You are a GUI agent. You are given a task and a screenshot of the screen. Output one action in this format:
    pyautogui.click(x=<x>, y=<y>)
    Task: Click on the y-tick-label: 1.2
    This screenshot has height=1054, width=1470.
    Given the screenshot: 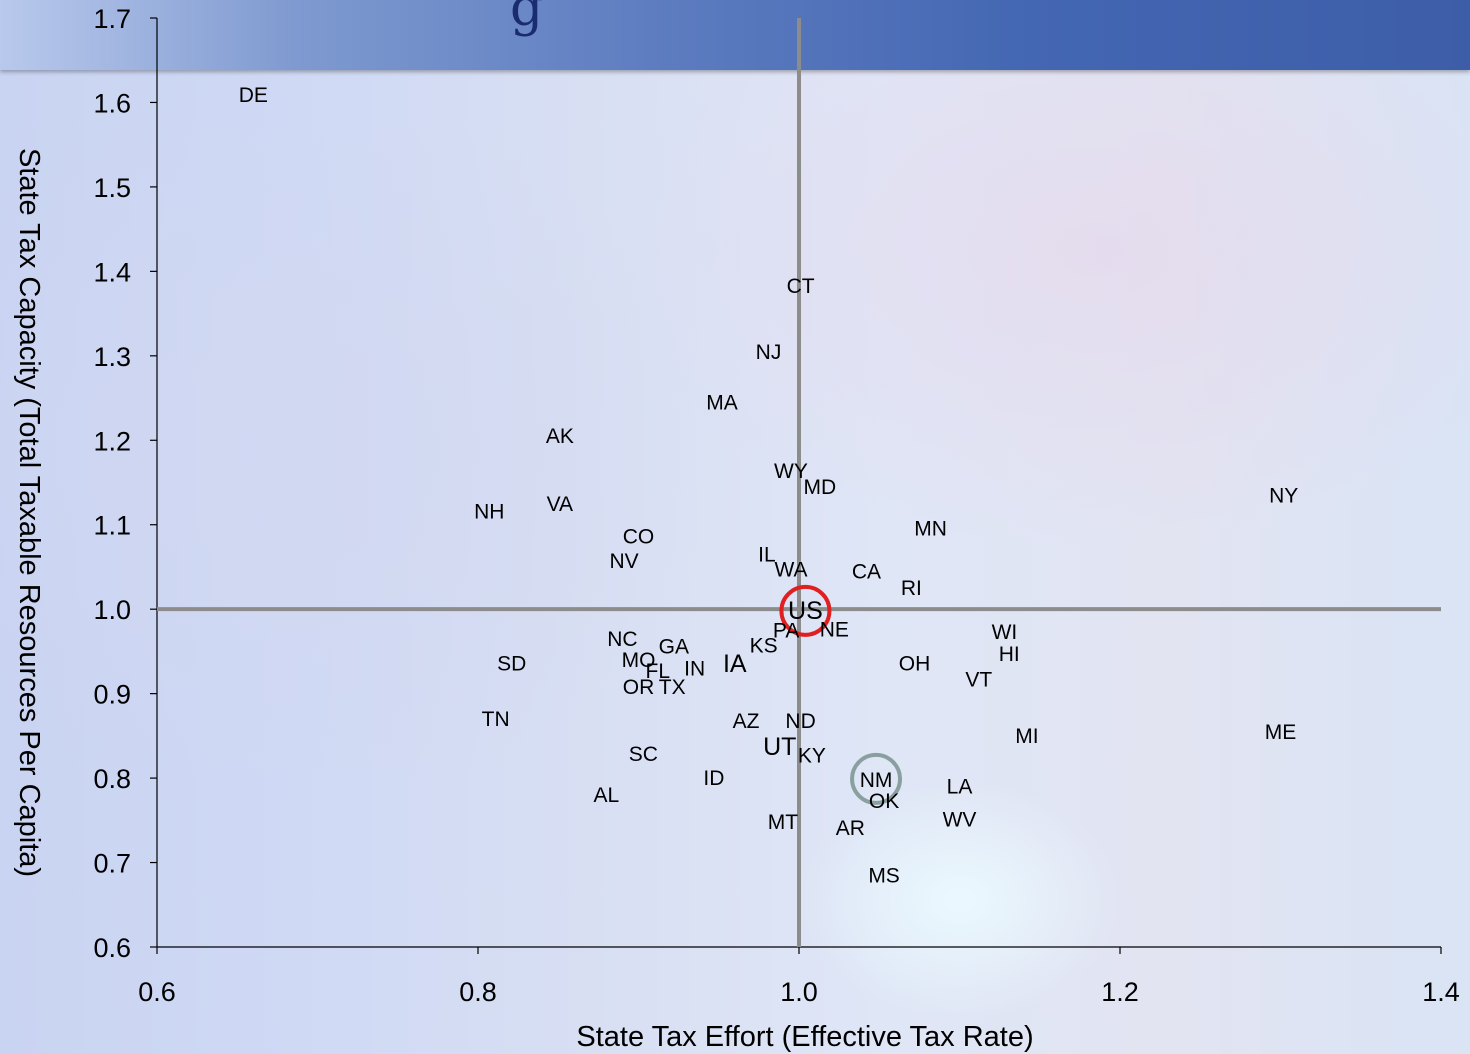 What is the action you would take?
    pyautogui.click(x=112, y=441)
    